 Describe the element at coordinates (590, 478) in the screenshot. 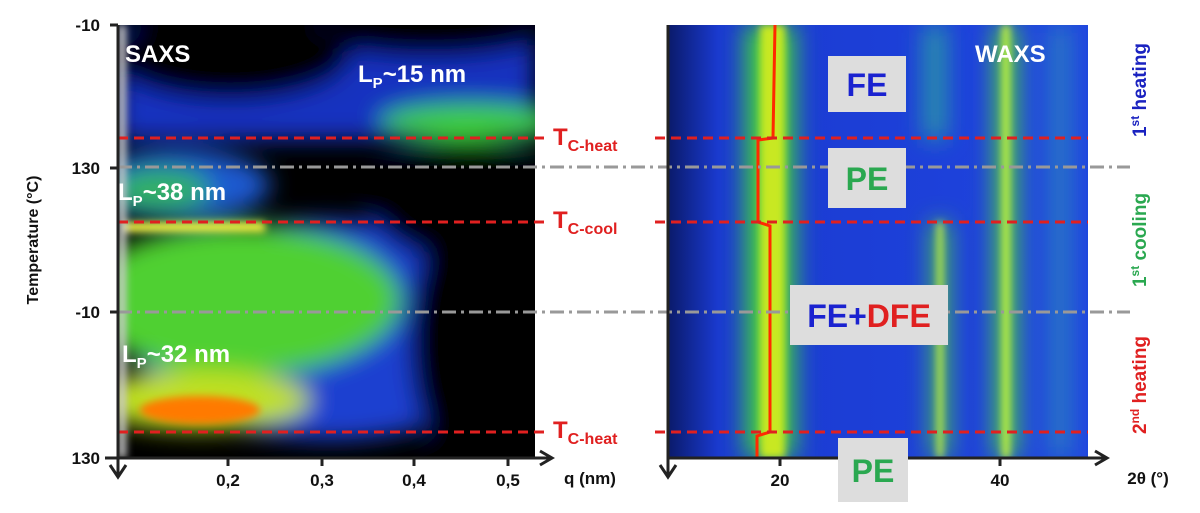

I see `x-axis-title: q (nm)` at that location.